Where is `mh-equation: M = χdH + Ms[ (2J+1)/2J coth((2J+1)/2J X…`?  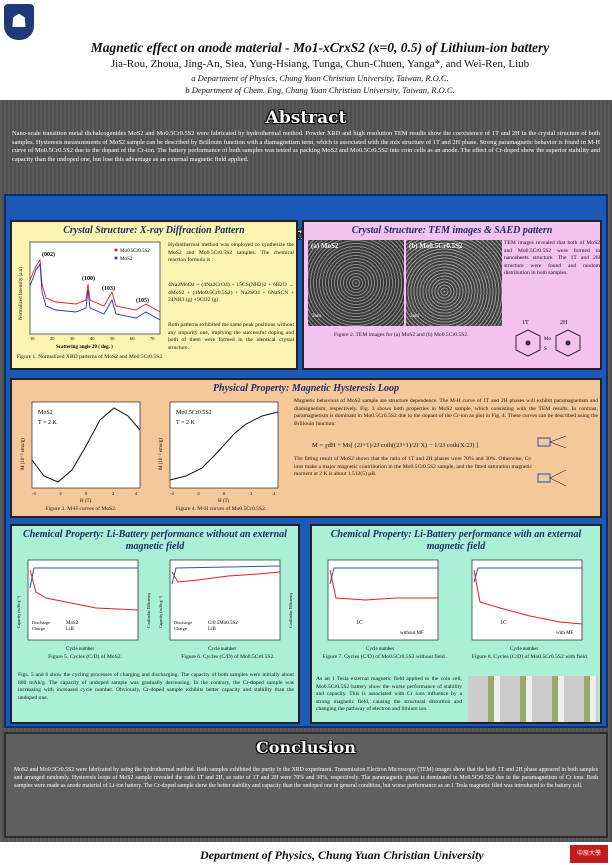
mh-equation: M = χdH + Ms[ (2J+1)/2J coth((2J+1)/2J X… is located at coordinates (395, 445).